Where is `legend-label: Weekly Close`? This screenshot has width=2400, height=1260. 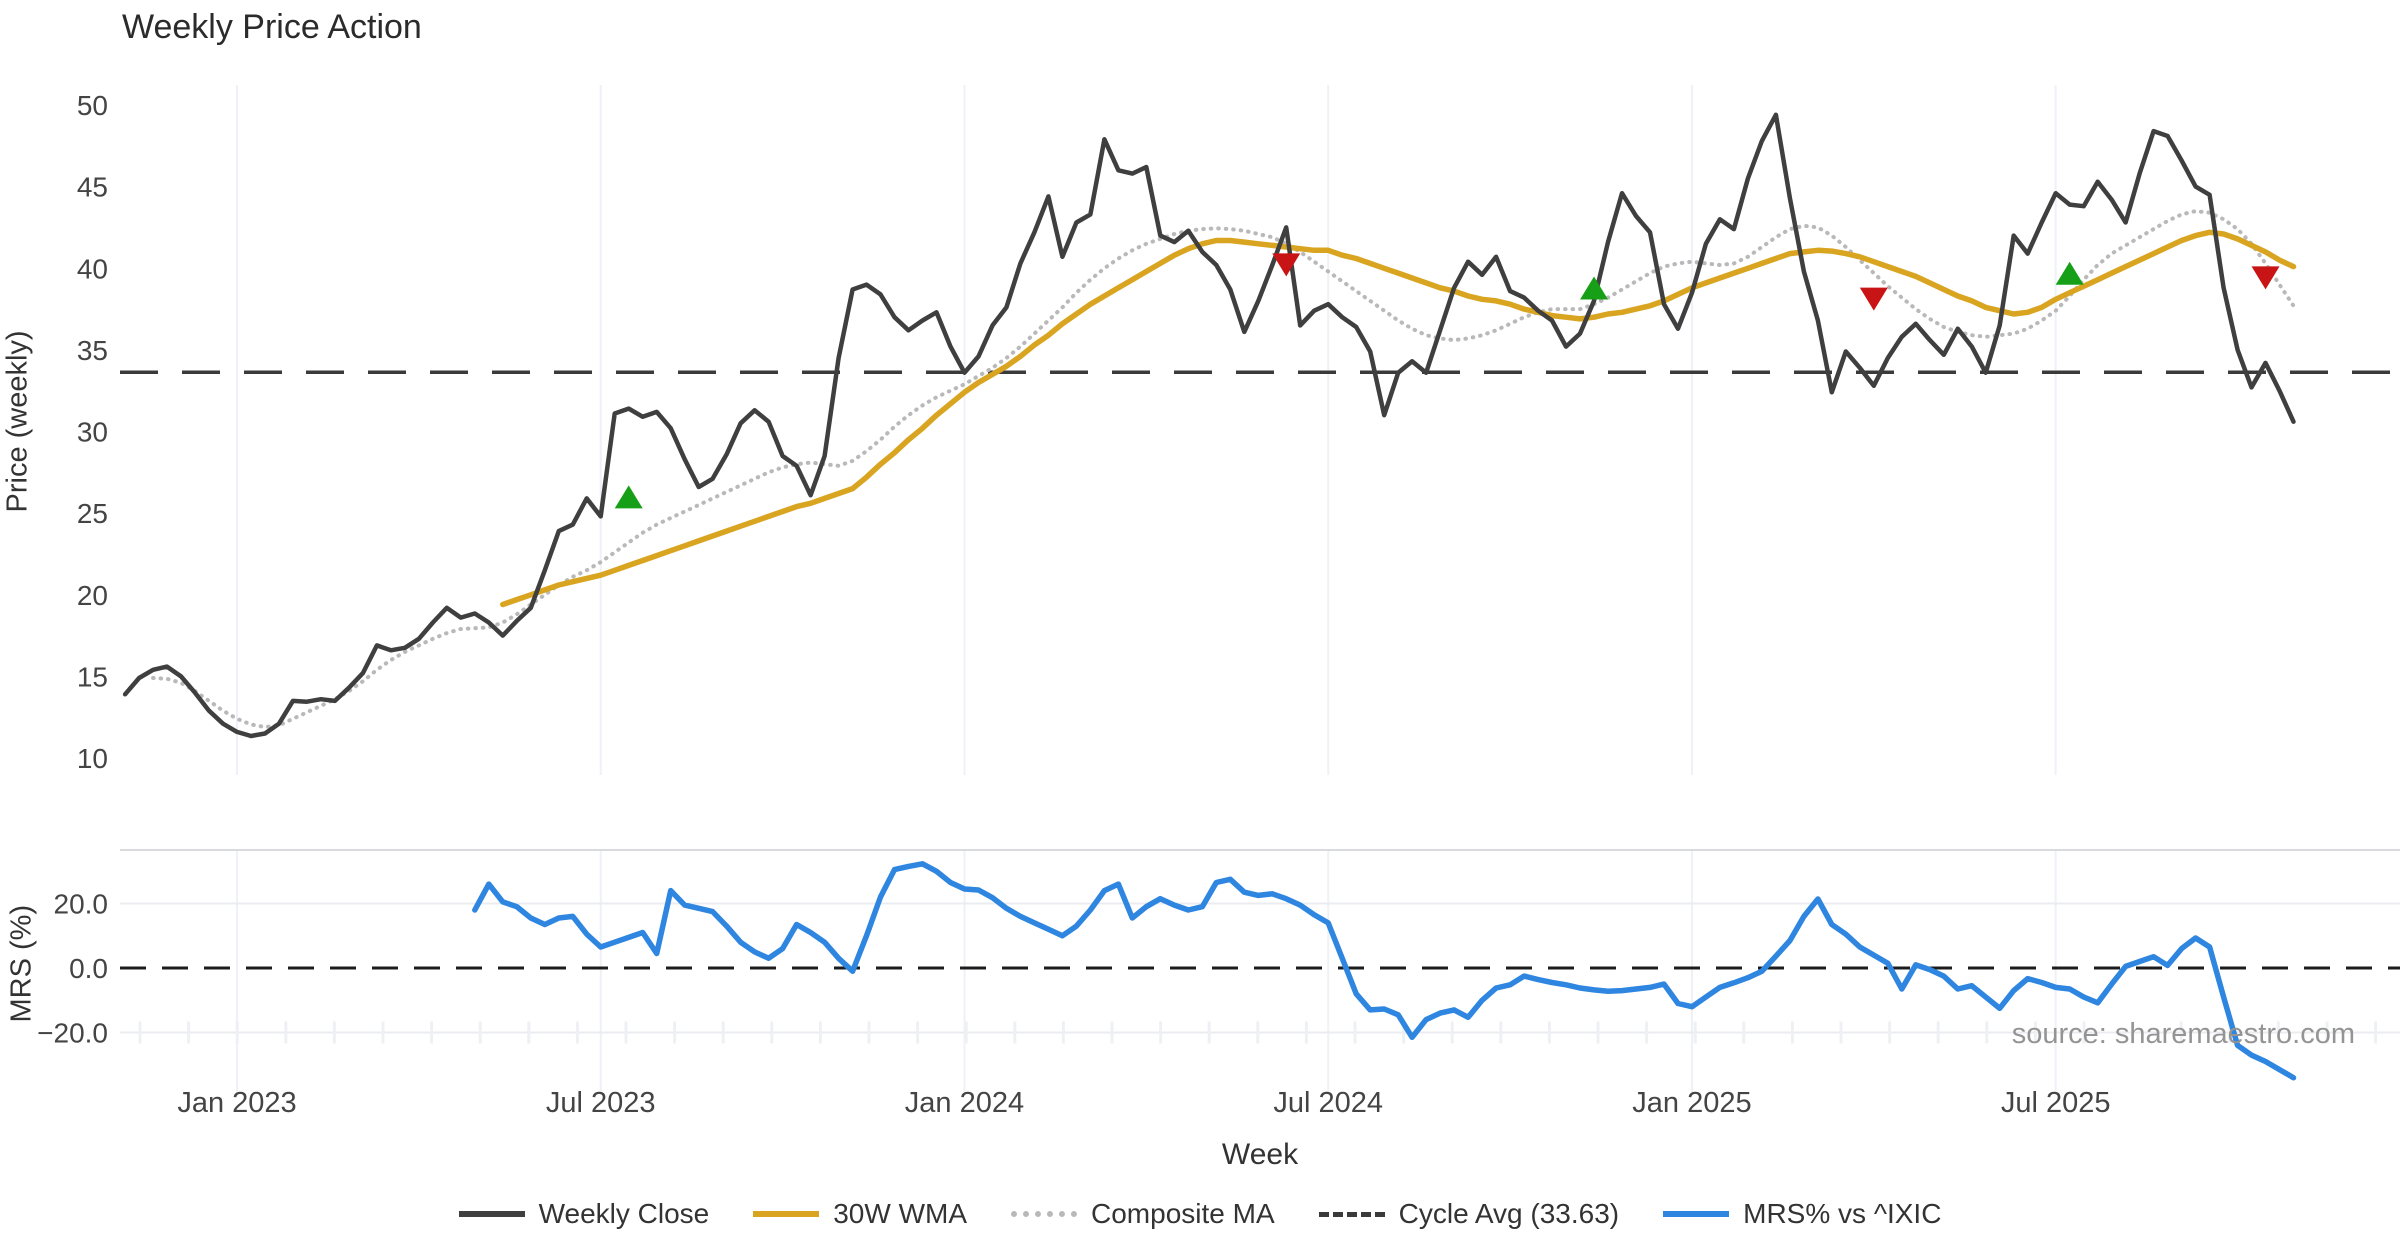
legend-label: Weekly Close is located at coordinates (624, 1213).